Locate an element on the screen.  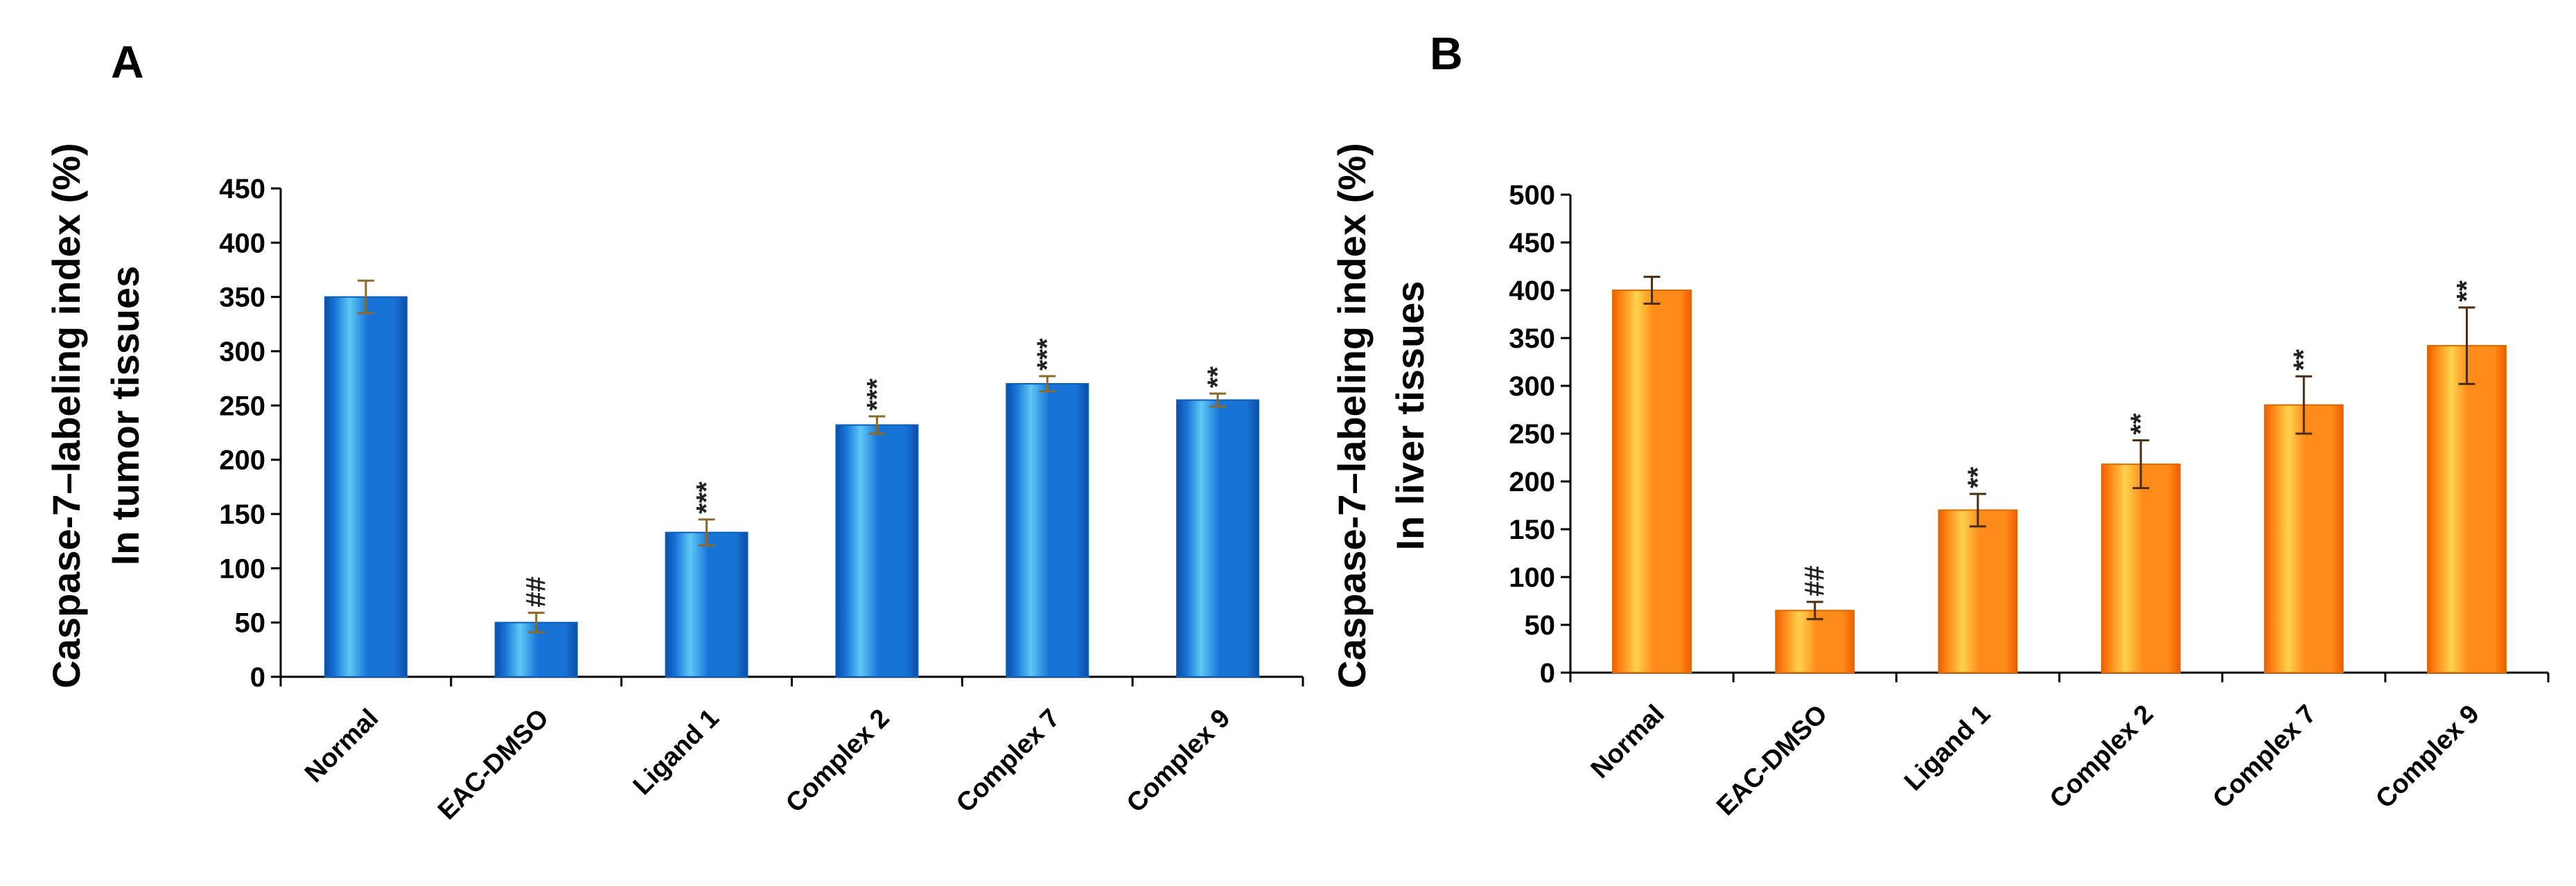
panel-a-ylabel-line2: In tumor tissues is located at coordinates (125, 416).